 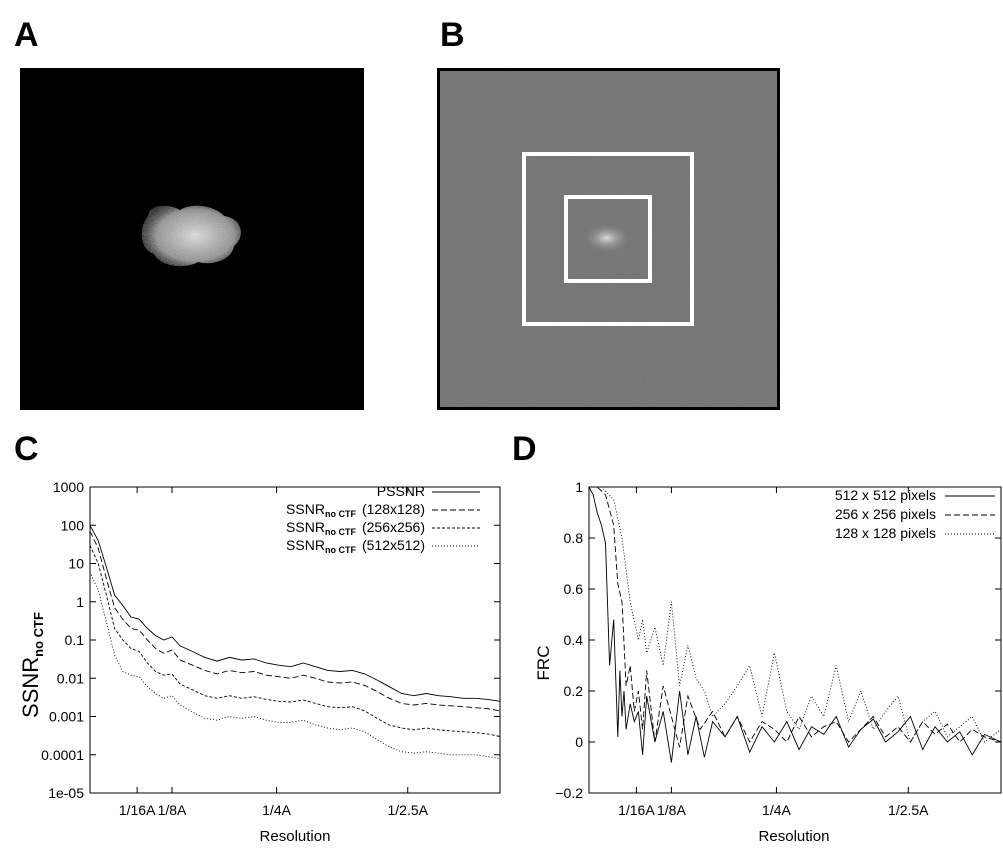 I want to click on y-tick-label: 0.2, so click(x=574, y=691).